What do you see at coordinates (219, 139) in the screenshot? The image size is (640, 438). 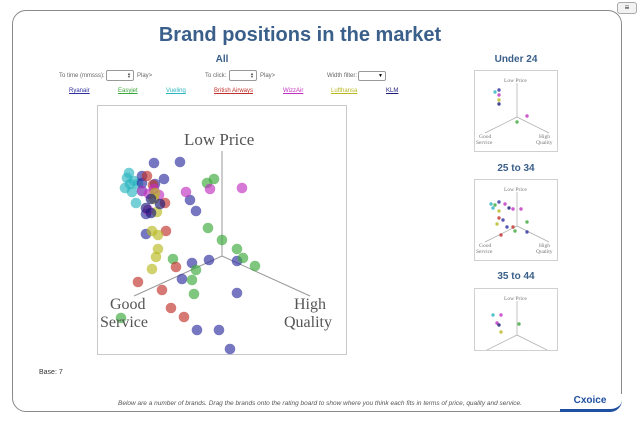 I see `axis-label-low-price: Low Price` at bounding box center [219, 139].